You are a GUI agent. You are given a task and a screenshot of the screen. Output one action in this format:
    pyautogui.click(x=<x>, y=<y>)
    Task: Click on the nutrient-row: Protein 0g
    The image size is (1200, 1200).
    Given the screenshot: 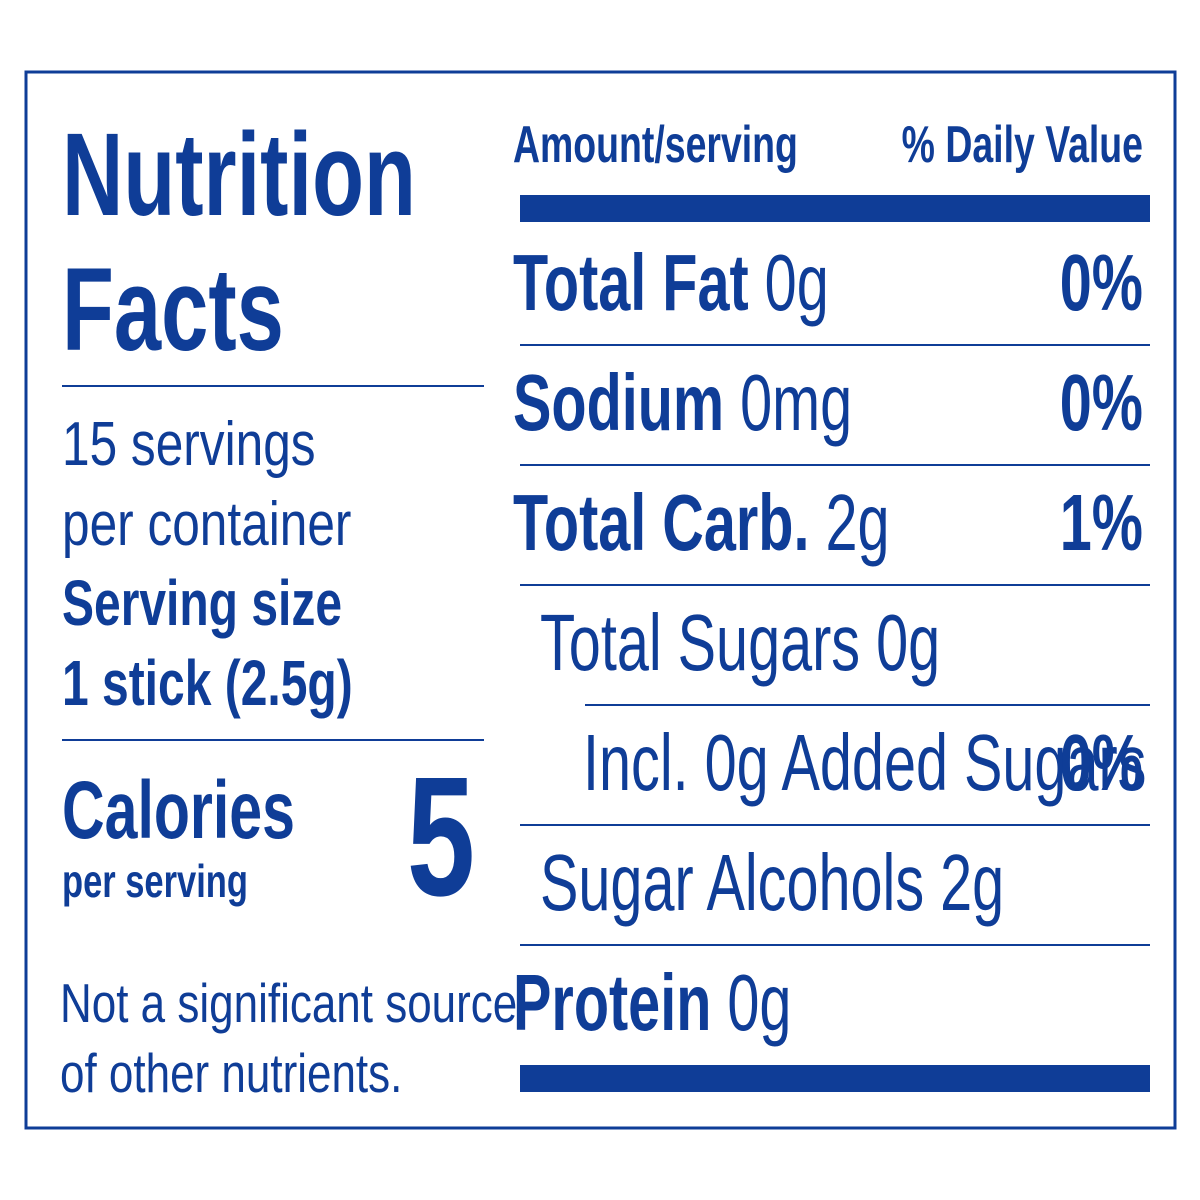 What is the action you would take?
    pyautogui.click(x=652, y=1003)
    